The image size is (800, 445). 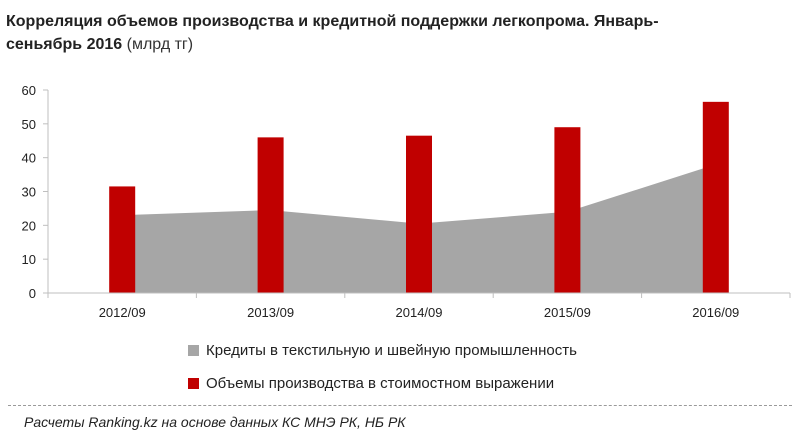 What do you see at coordinates (29, 124) in the screenshot?
I see `y-tick-label-50: 50` at bounding box center [29, 124].